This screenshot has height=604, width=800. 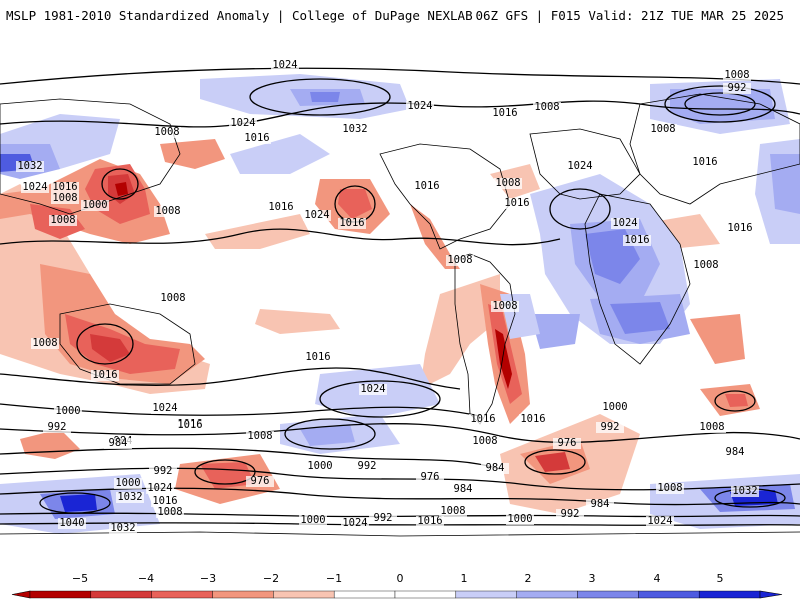 What do you see at coordinates (657, 578) in the screenshot?
I see `colorbar-tick-label: 4` at bounding box center [657, 578].